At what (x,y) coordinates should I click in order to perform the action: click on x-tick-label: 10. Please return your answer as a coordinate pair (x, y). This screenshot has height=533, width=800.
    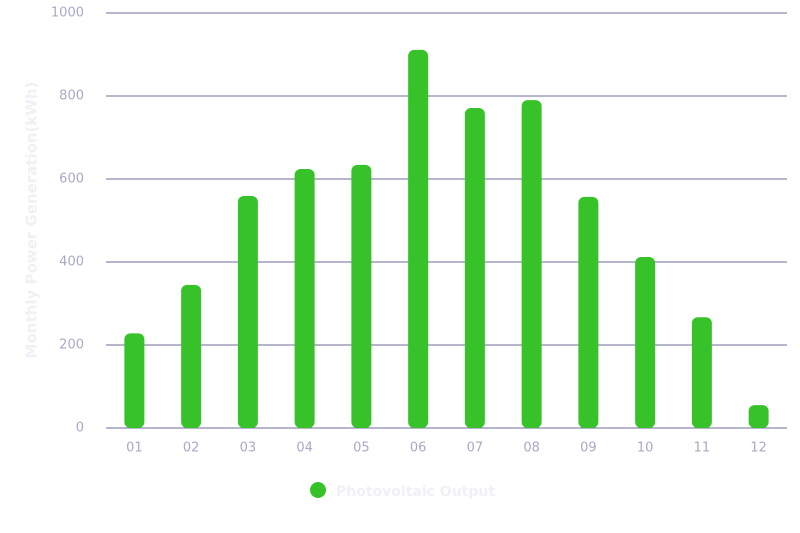
    Looking at the image, I should click on (645, 448).